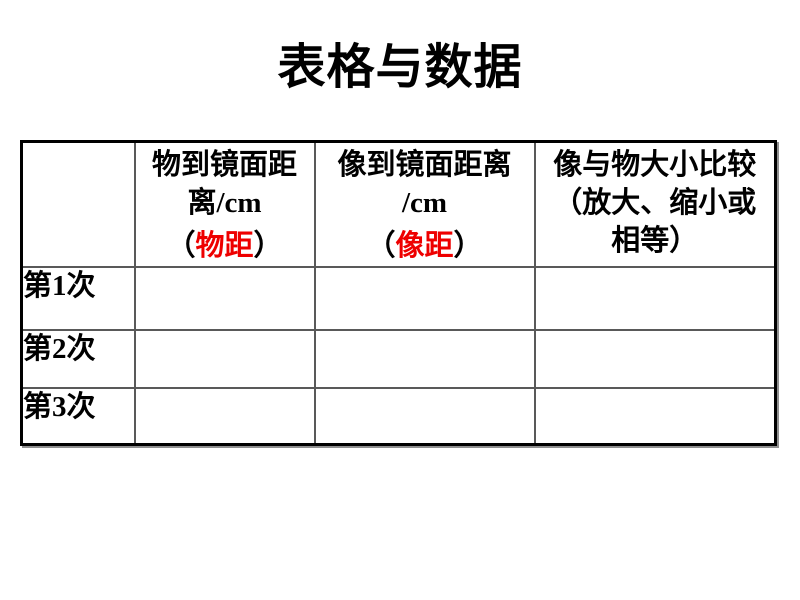 The height and width of the screenshot is (600, 800). What do you see at coordinates (78, 204) in the screenshot?
I see `header-corner-cell` at bounding box center [78, 204].